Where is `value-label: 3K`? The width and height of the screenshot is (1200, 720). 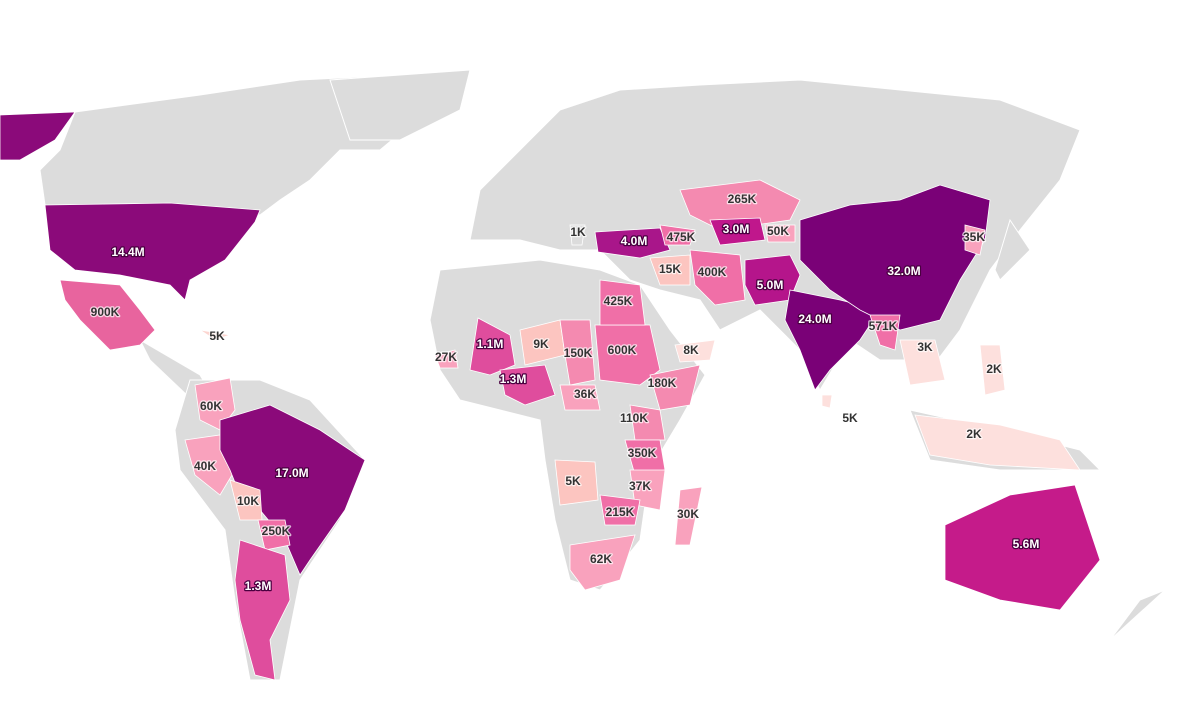 value-label: 3K is located at coordinates (925, 347).